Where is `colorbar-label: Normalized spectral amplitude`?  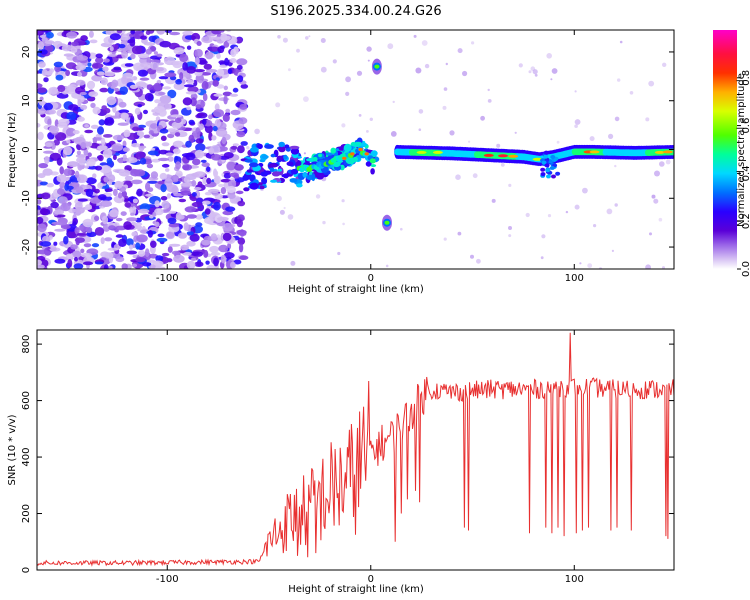 colorbar-label: Normalized spectral amplitude is located at coordinates (741, 150).